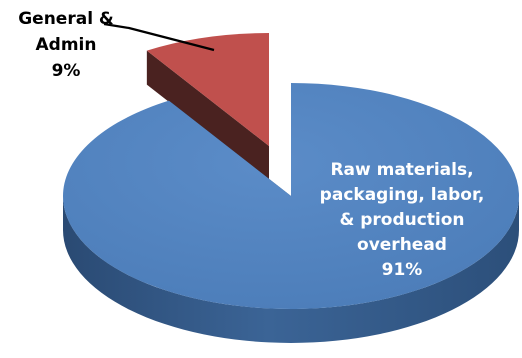  I want to click on data-label-raw-materials-line-2: & production, so click(401, 220).